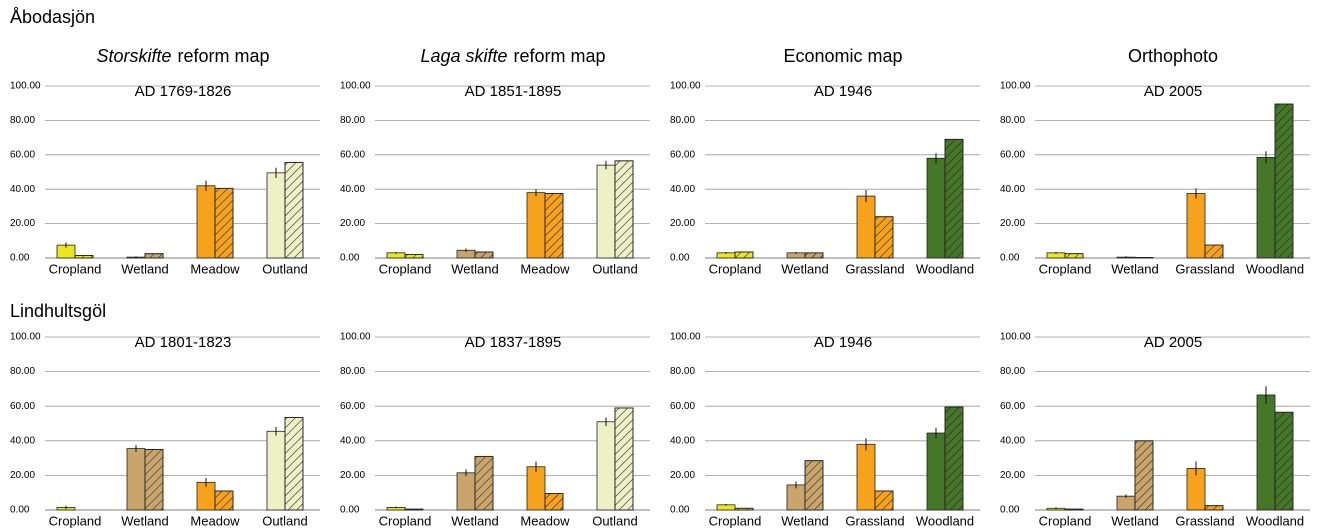 This screenshot has width=1324, height=532. I want to click on chart-title: AD 1946, so click(843, 342).